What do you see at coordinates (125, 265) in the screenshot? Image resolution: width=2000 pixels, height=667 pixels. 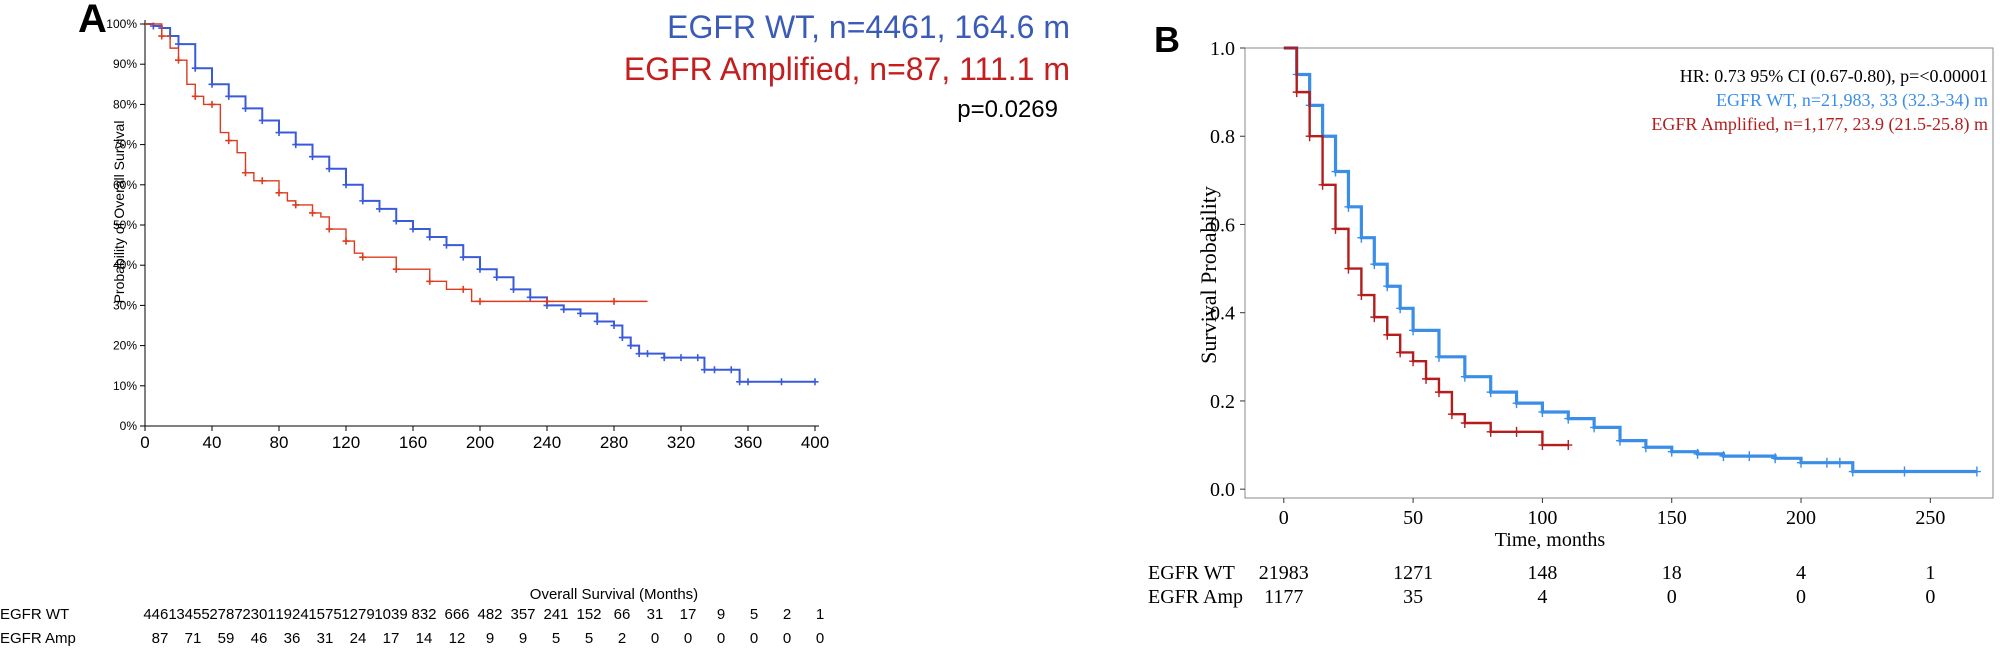 I see `y-tick-label: 40%` at bounding box center [125, 265].